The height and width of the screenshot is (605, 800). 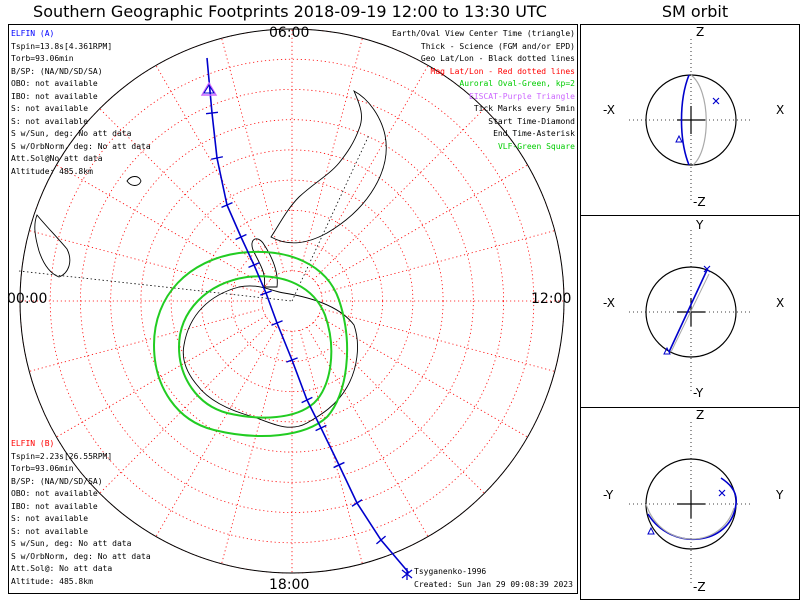 I want to click on model-label: Tsyganenko-1996, so click(x=450, y=571).